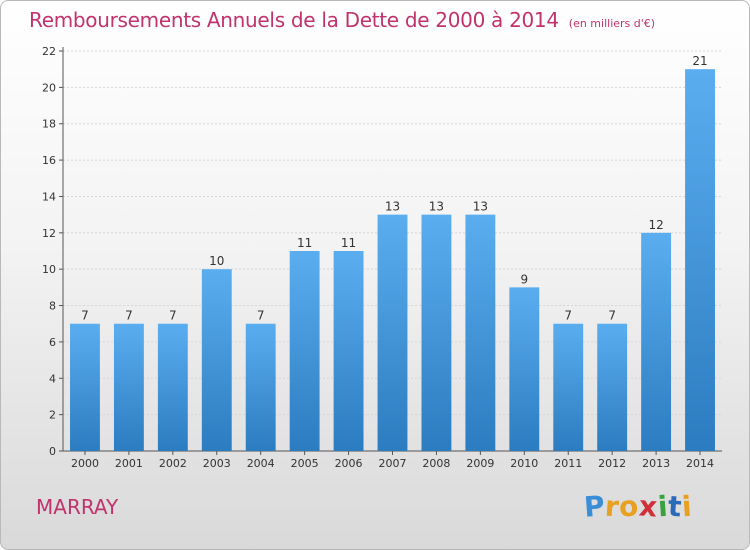  What do you see at coordinates (49, 51) in the screenshot?
I see `y-tick-label: 22` at bounding box center [49, 51].